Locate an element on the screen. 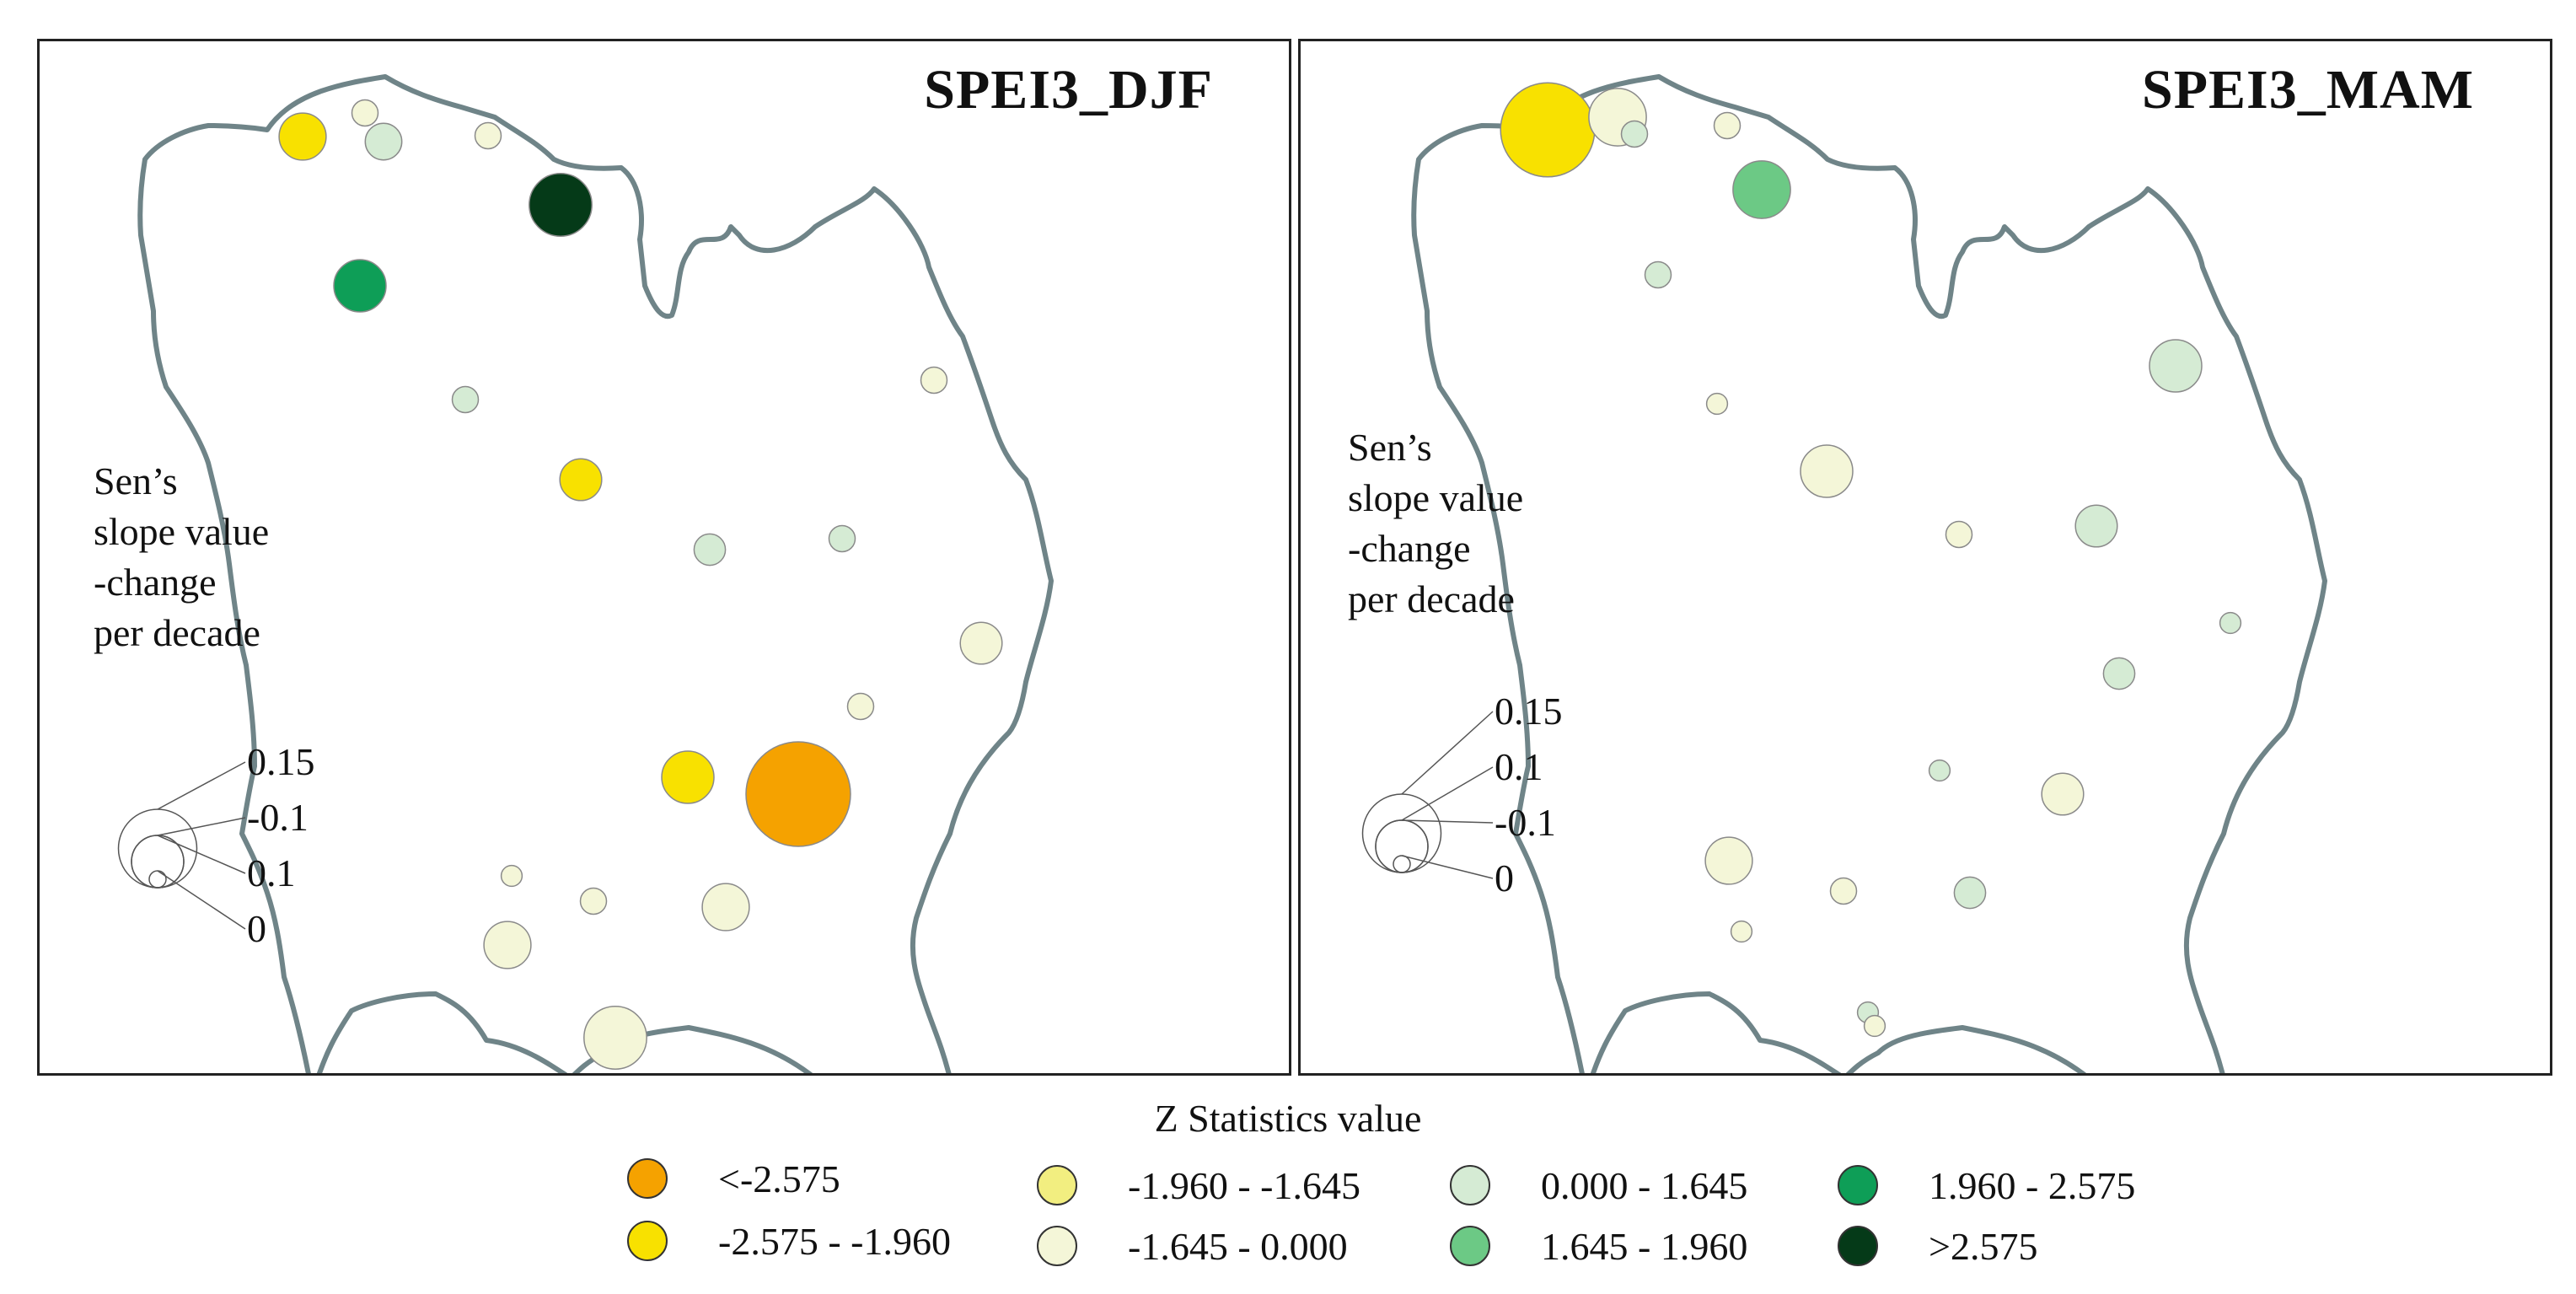  legend-label: <-2.575 is located at coordinates (779, 1178).